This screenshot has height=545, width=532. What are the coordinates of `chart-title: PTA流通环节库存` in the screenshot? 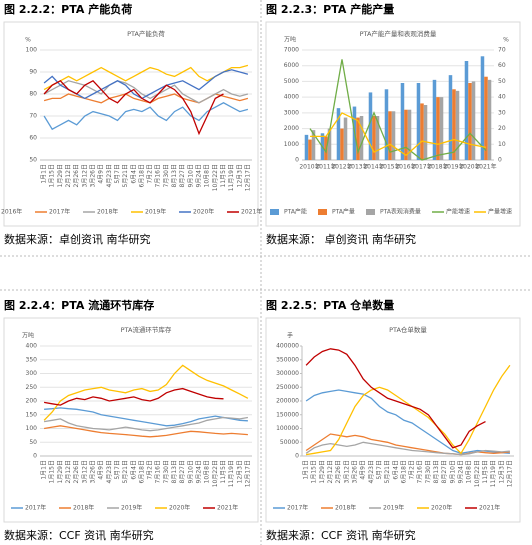 It's located at (146, 329).